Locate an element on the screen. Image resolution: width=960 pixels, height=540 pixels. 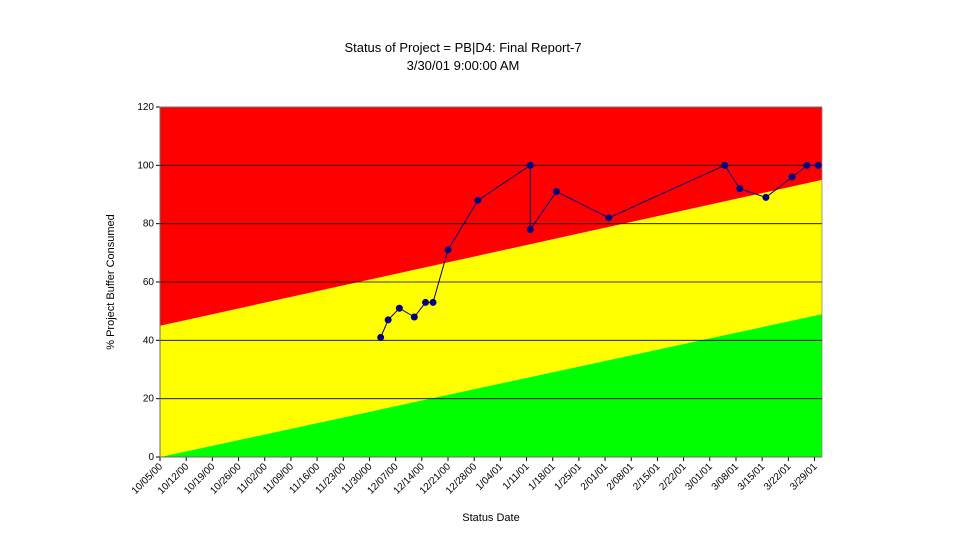
y-axis-title: % Project Buffer Consumed is located at coordinates (111, 282).